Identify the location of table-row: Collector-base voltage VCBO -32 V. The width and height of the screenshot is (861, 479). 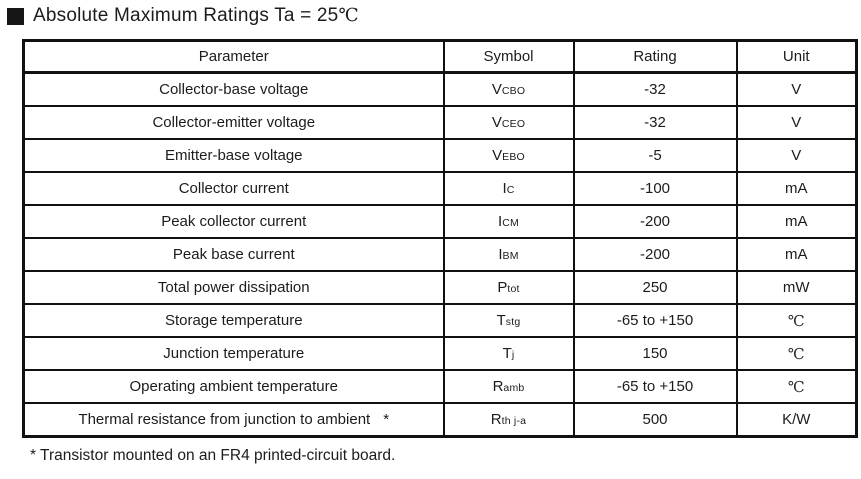
(440, 89).